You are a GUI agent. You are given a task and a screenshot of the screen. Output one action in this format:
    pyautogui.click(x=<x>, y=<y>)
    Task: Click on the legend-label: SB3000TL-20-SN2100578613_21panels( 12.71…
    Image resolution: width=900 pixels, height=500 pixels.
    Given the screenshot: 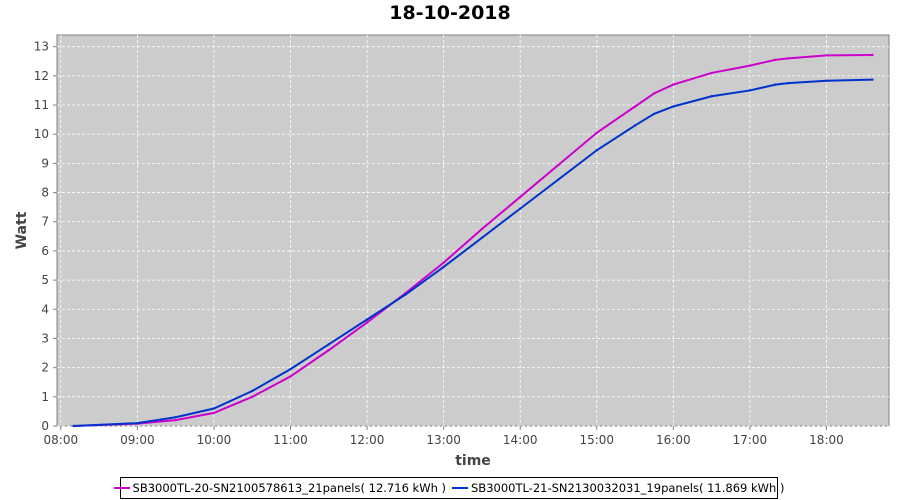 What is the action you would take?
    pyautogui.click(x=289, y=488)
    